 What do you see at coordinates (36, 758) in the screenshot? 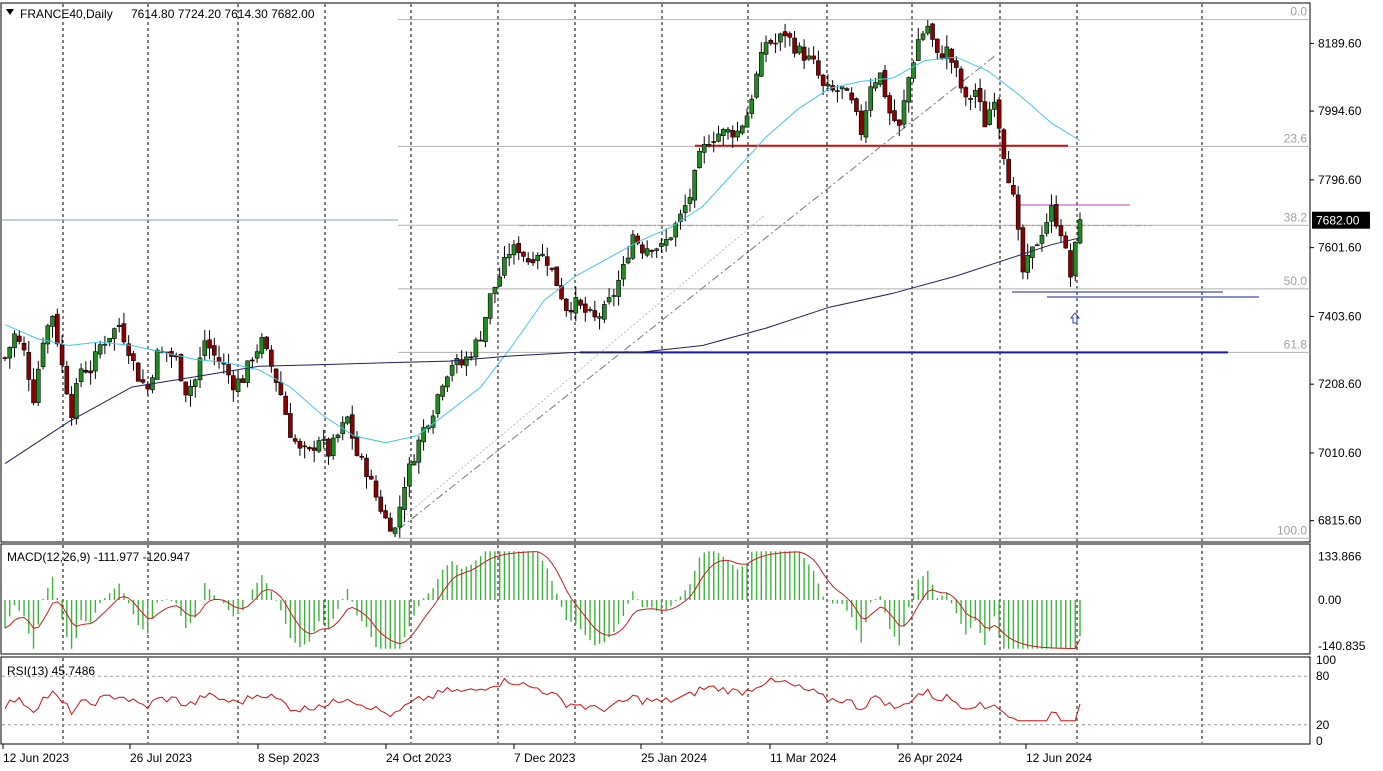
I see `x-tick-label: 12 Jun 2023` at bounding box center [36, 758].